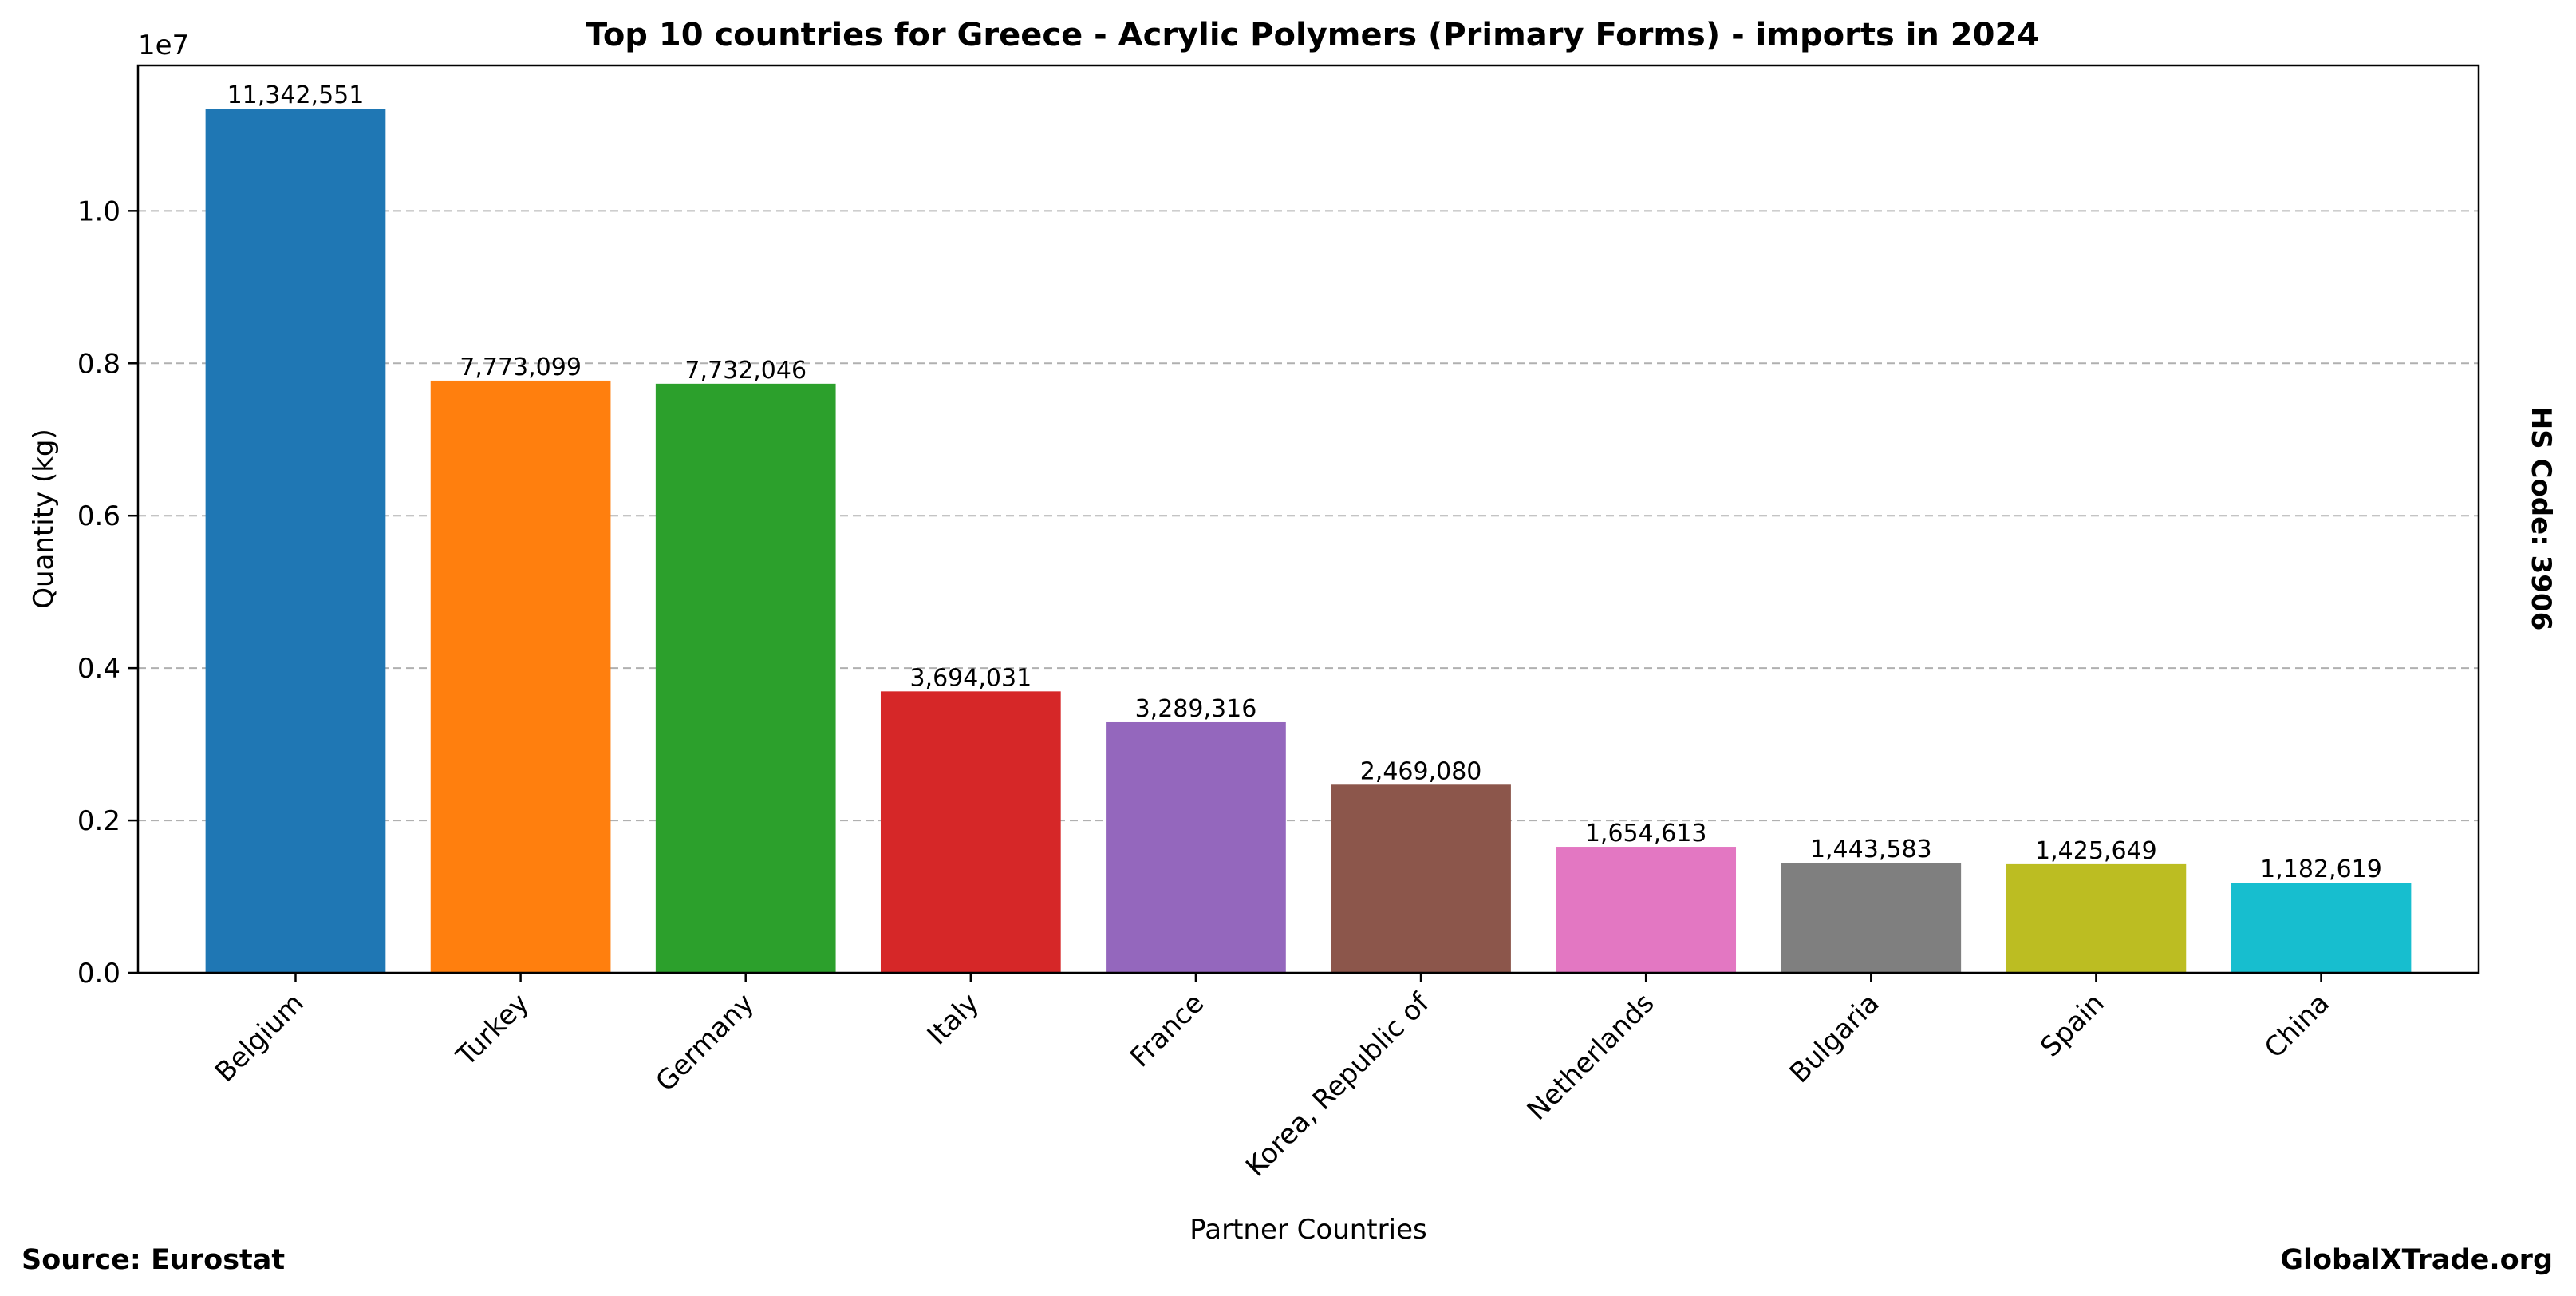  I want to click on x-tick-label: Netherlands, so click(1591, 1057).